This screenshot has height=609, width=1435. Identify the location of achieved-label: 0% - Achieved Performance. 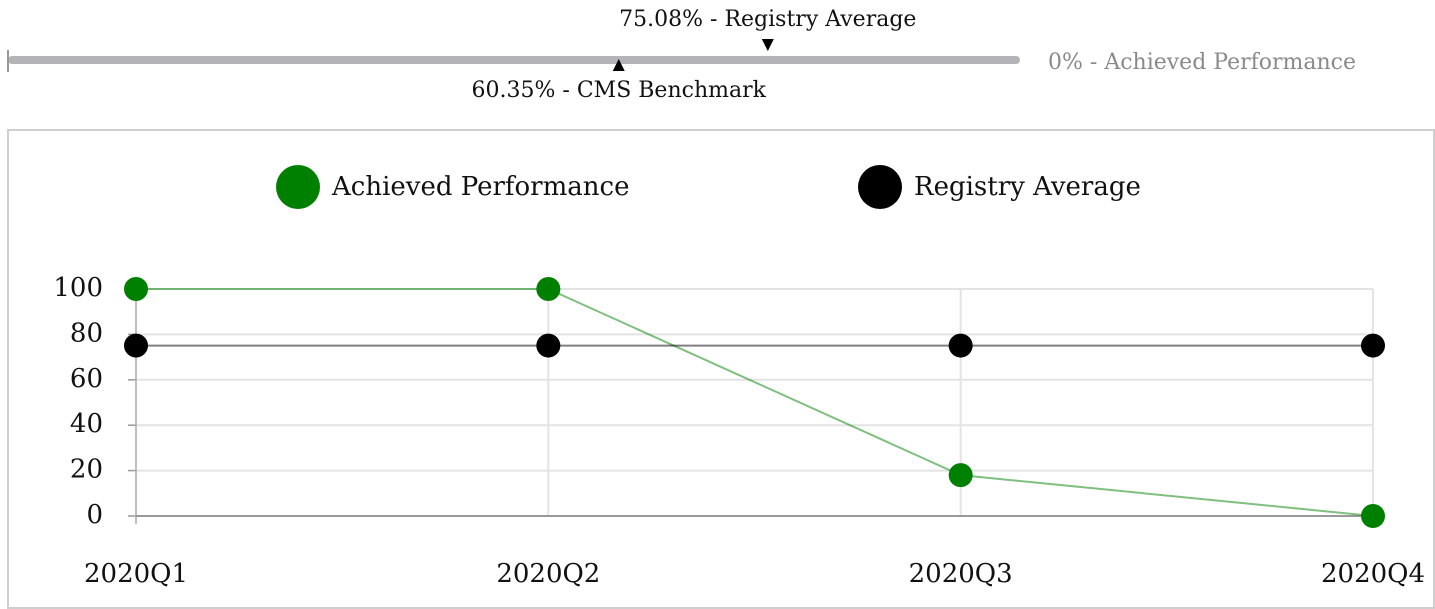
(1202, 62).